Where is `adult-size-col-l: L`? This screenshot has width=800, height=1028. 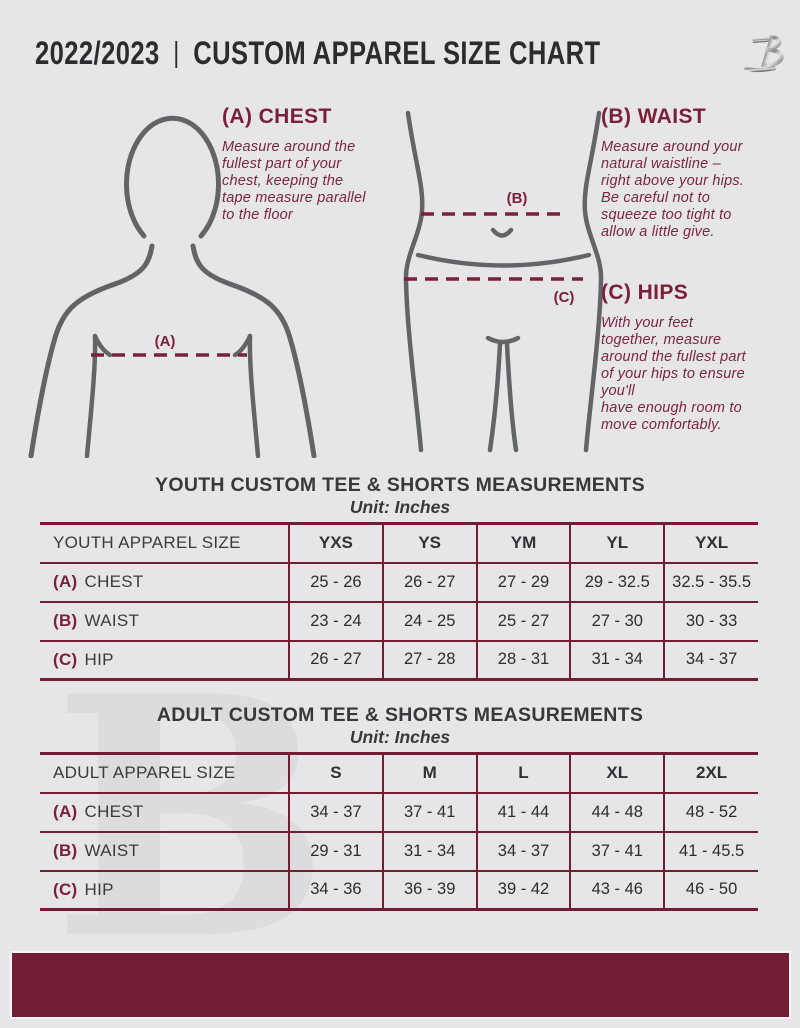
adult-size-col-l: L is located at coordinates (523, 773).